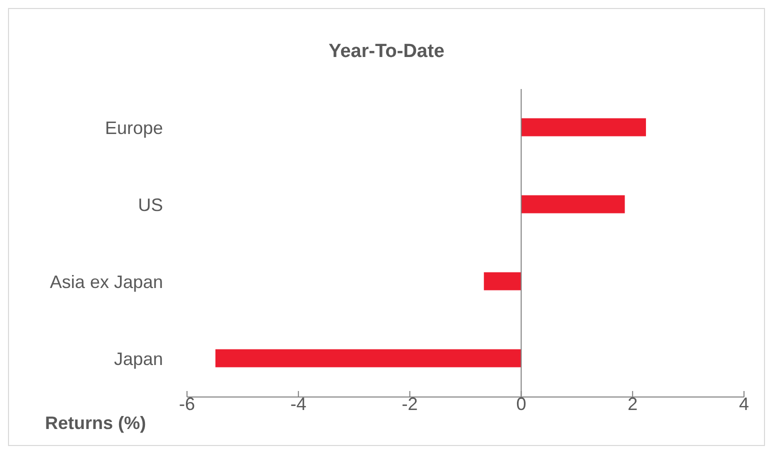 Image resolution: width=771 pixels, height=452 pixels. What do you see at coordinates (133, 128) in the screenshot?
I see `y-tick-label: Europe` at bounding box center [133, 128].